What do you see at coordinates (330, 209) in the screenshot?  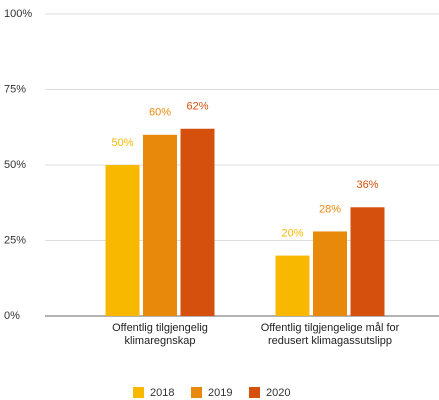 I see `value-label: 28%` at bounding box center [330, 209].